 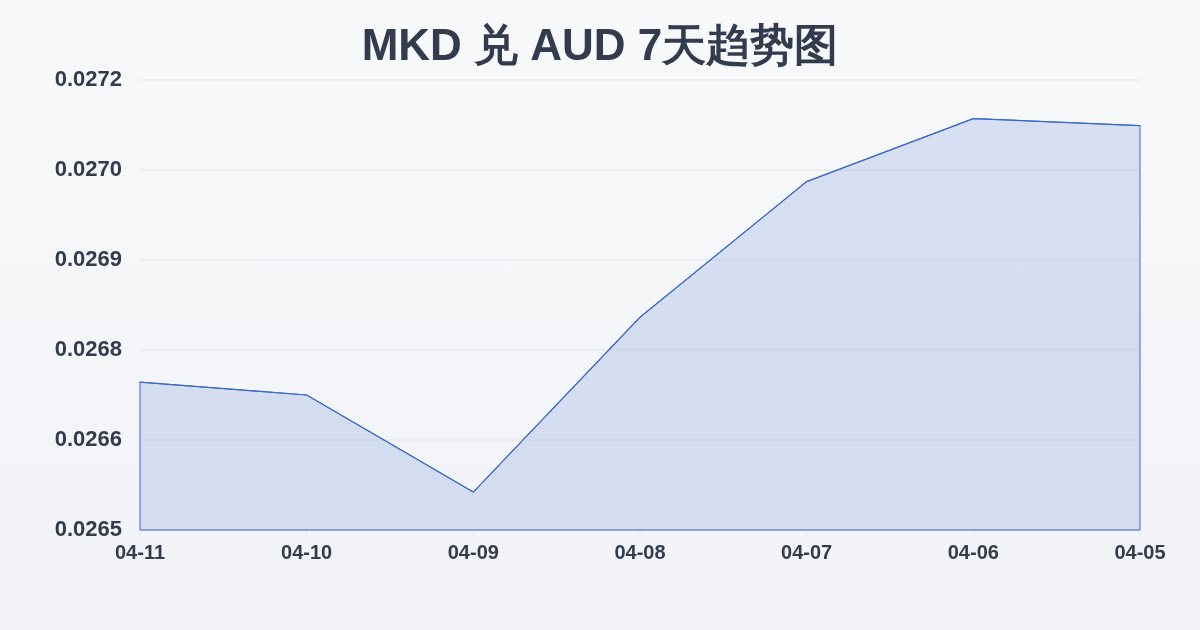 I want to click on x-tick-label: 04-11, so click(x=140, y=552).